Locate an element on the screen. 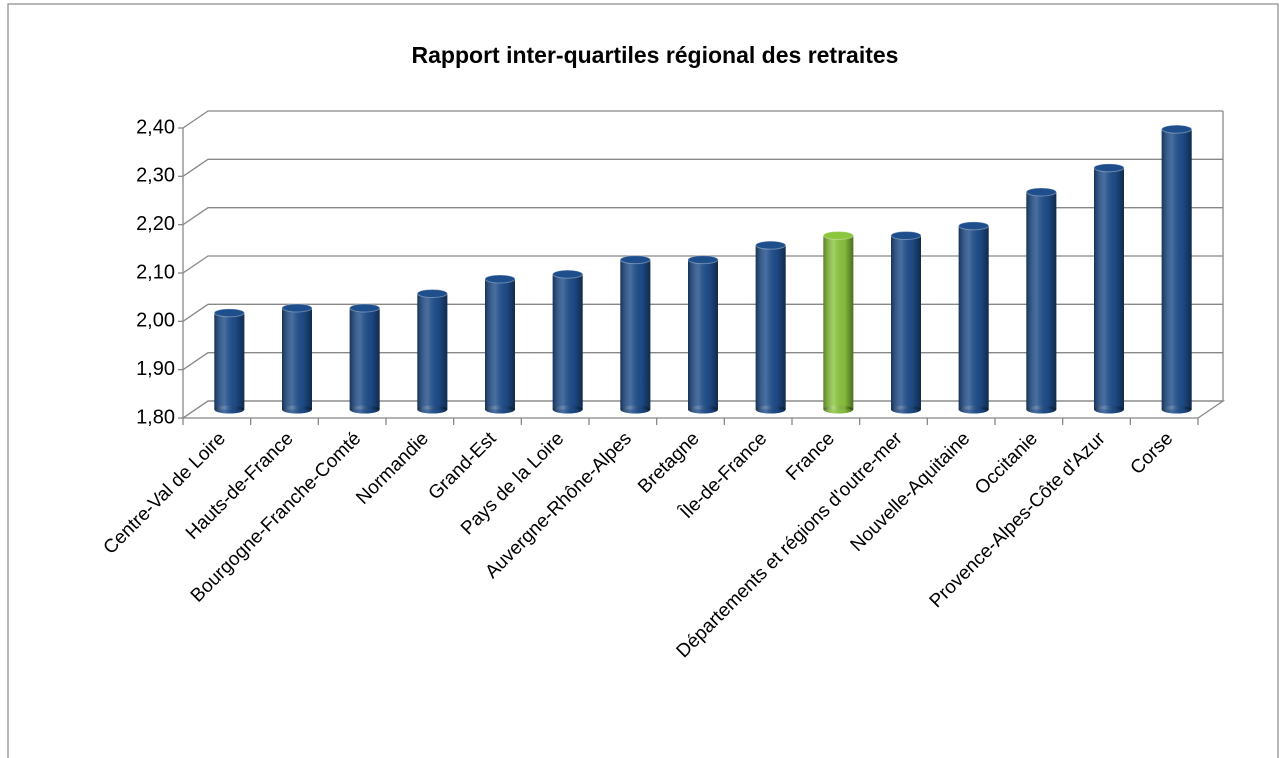  y-tick-label: 2,10 is located at coordinates (155, 272).